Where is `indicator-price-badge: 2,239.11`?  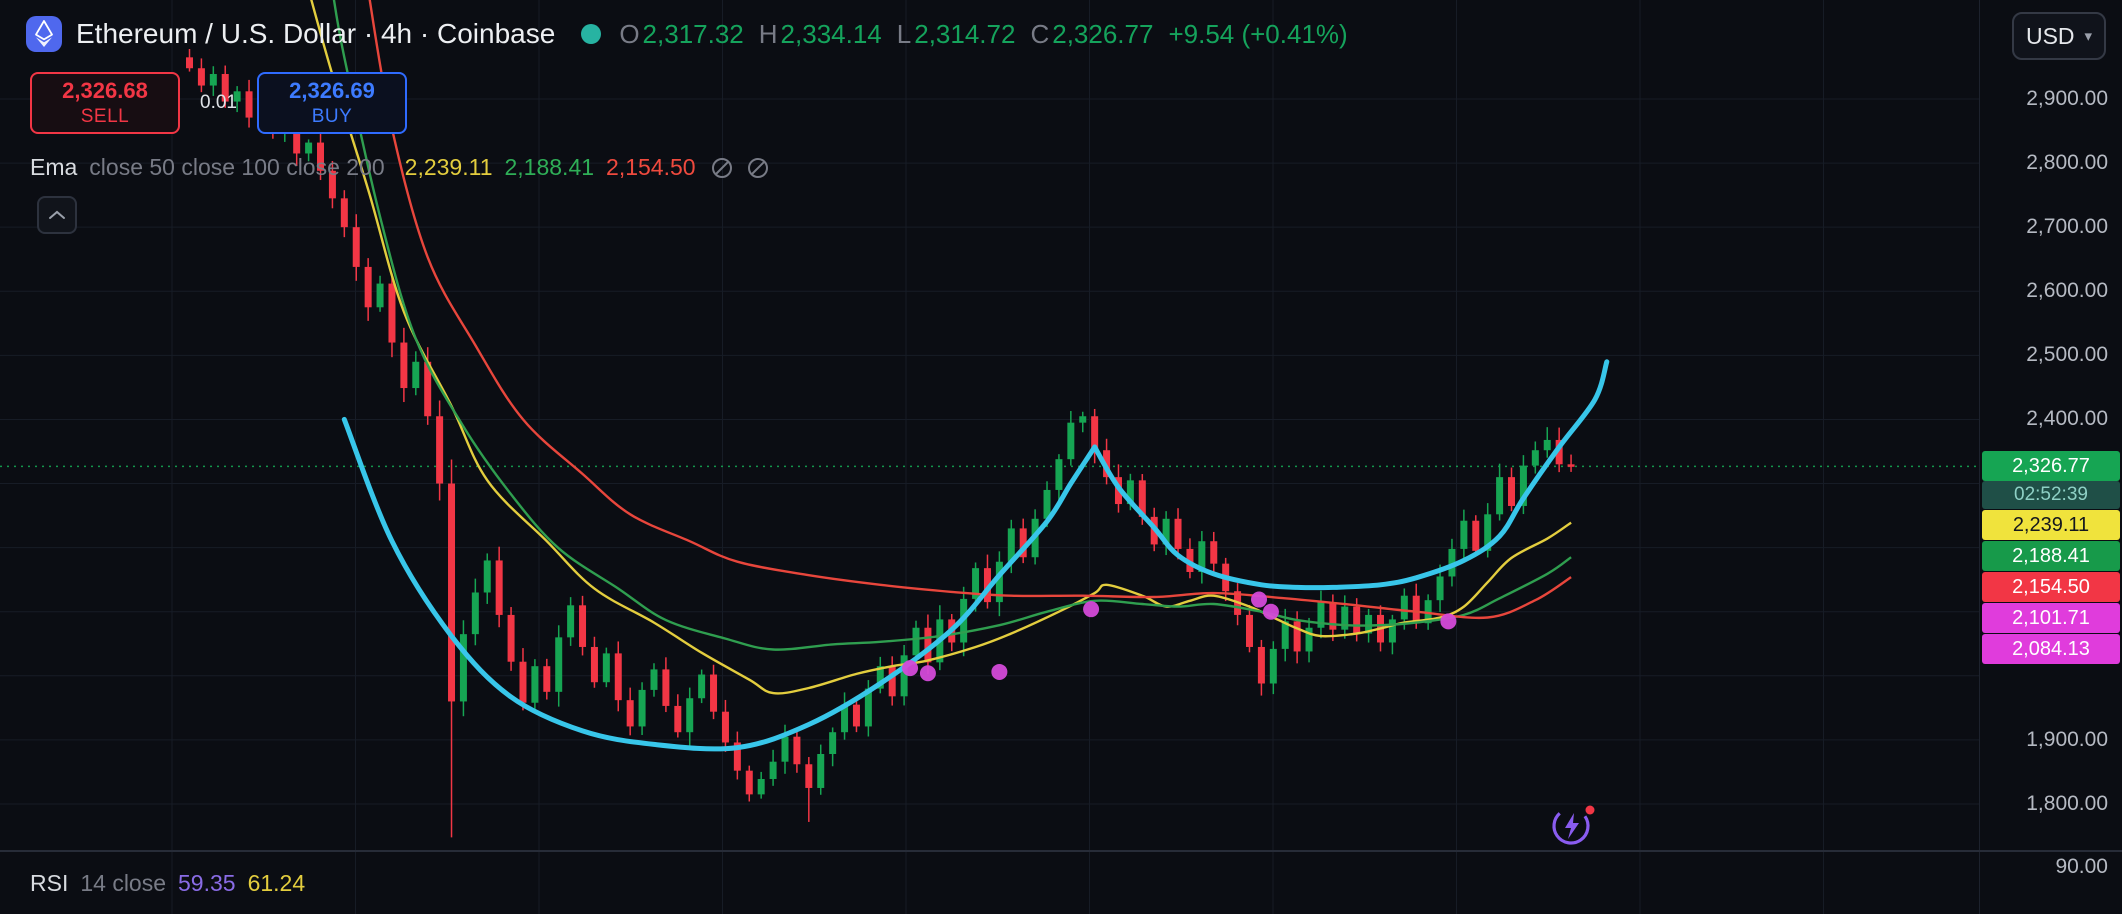
indicator-price-badge: 2,239.11 is located at coordinates (2051, 525).